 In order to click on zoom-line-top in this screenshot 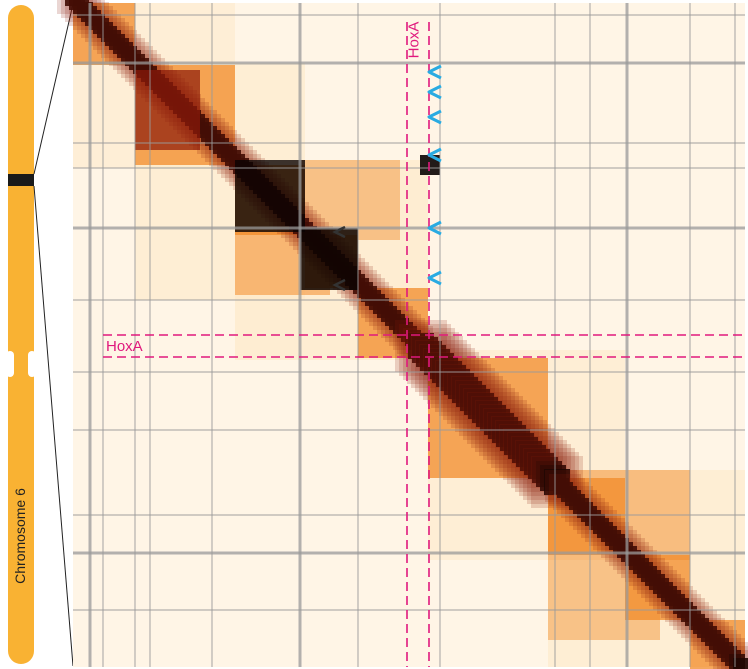, I will do `click(53, 89)`.